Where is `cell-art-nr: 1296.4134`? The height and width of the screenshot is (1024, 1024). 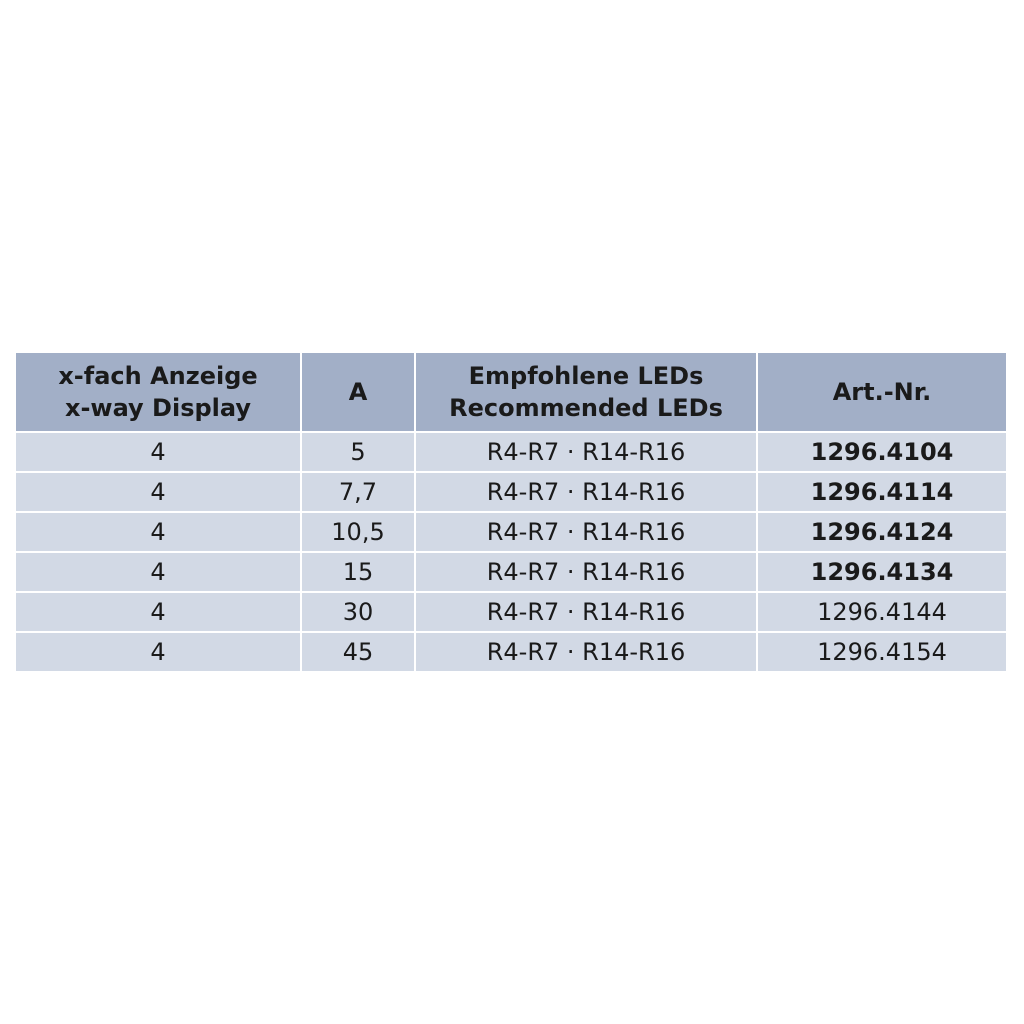
cell-art-nr: 1296.4134 is located at coordinates (882, 572).